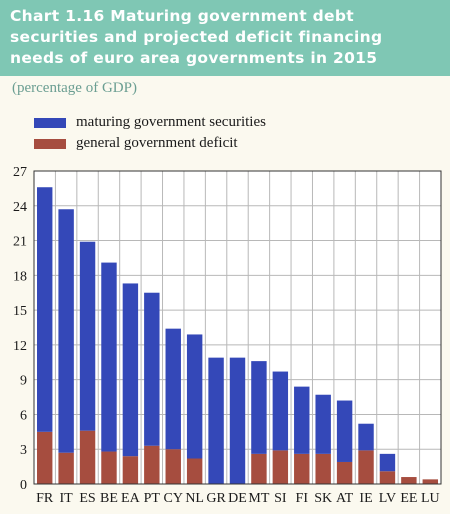 The image size is (450, 514). Describe the element at coordinates (365, 498) in the screenshot. I see `x-tick-label: IE` at that location.